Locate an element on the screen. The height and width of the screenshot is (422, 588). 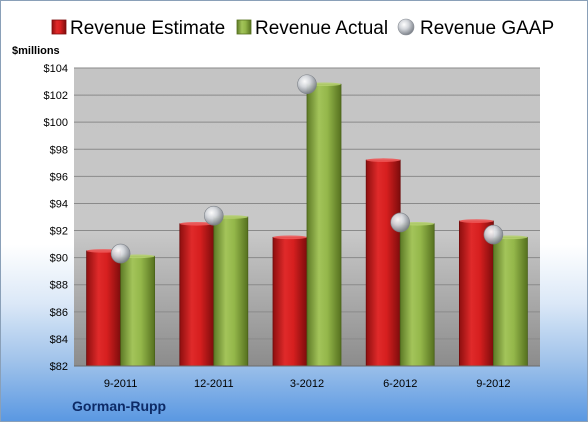
y-tick-label: $92 is located at coordinates (59, 232).